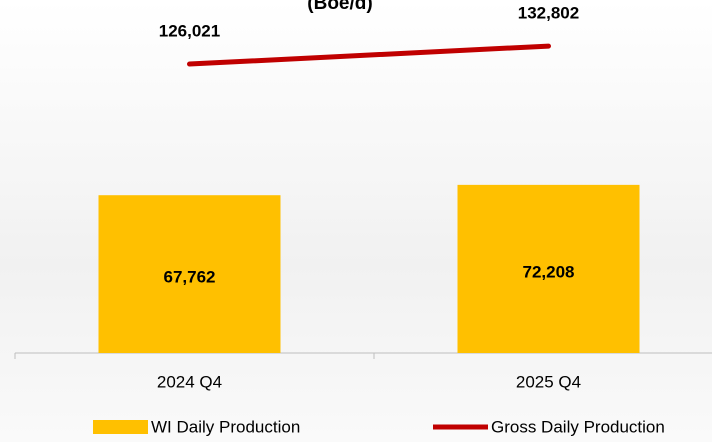  I want to click on bar-value-label: 67,762, so click(190, 277).